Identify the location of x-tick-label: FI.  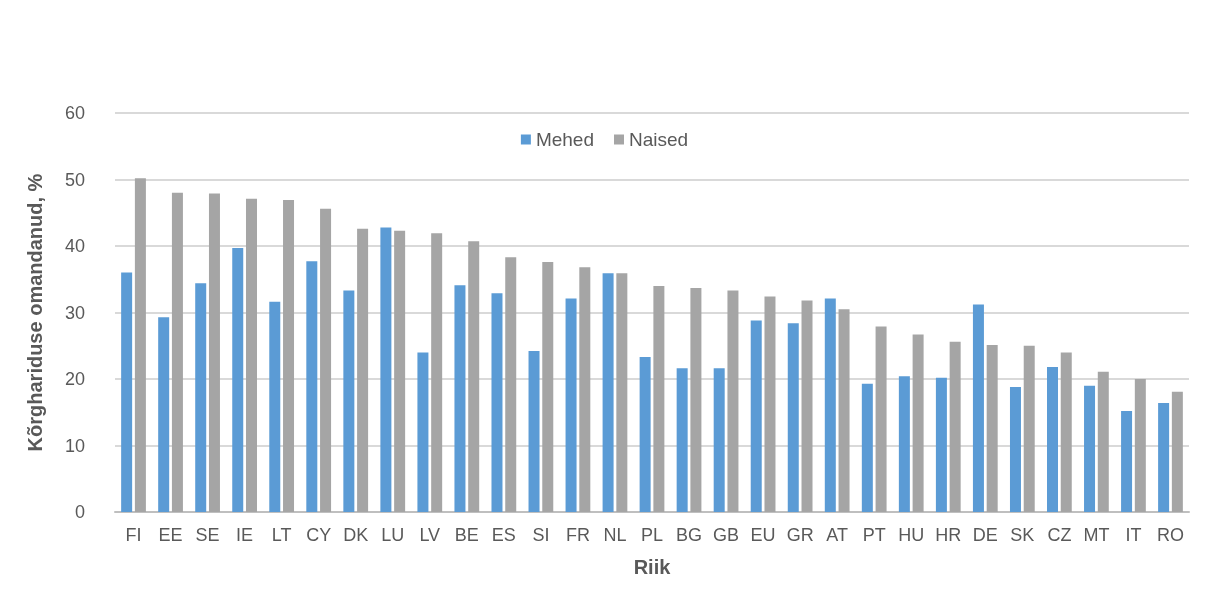
(133, 535).